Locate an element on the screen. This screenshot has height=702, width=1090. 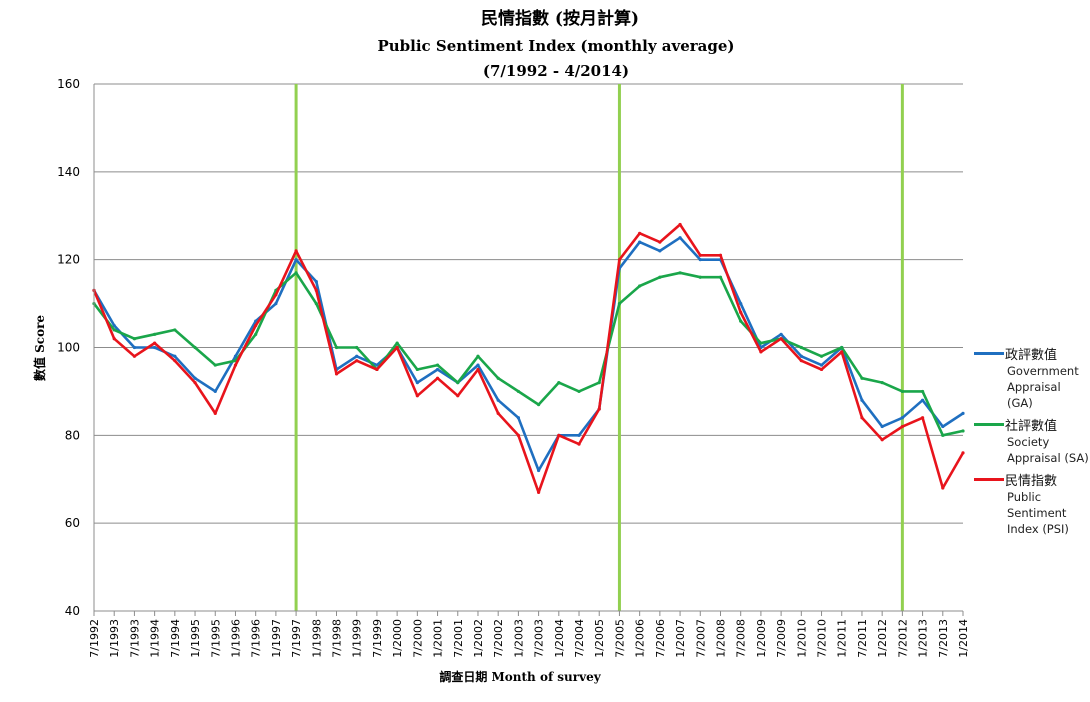
y-tick-label: 100 is located at coordinates (68, 348).